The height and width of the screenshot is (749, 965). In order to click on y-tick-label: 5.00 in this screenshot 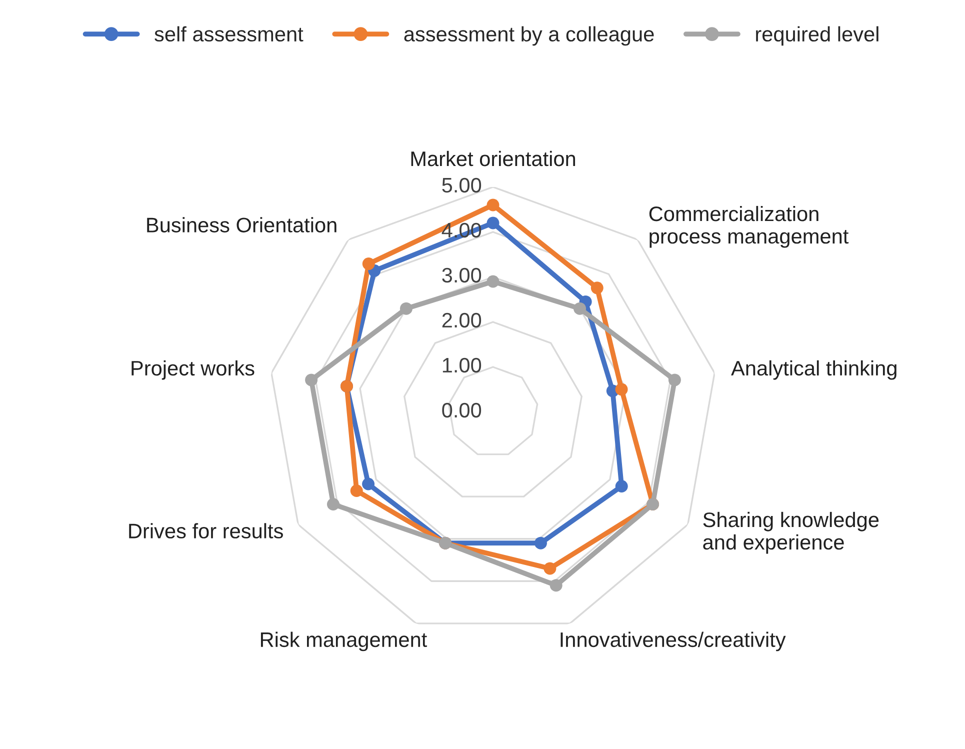, I will do `click(462, 185)`.